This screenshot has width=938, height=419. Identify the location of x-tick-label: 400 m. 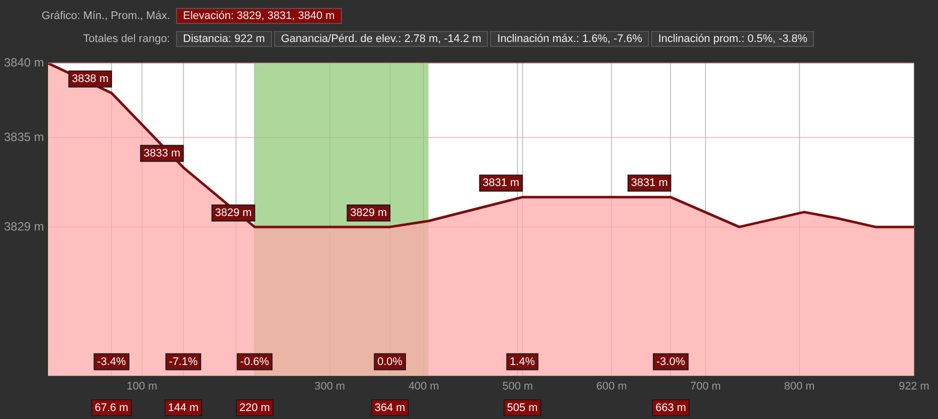
(424, 386).